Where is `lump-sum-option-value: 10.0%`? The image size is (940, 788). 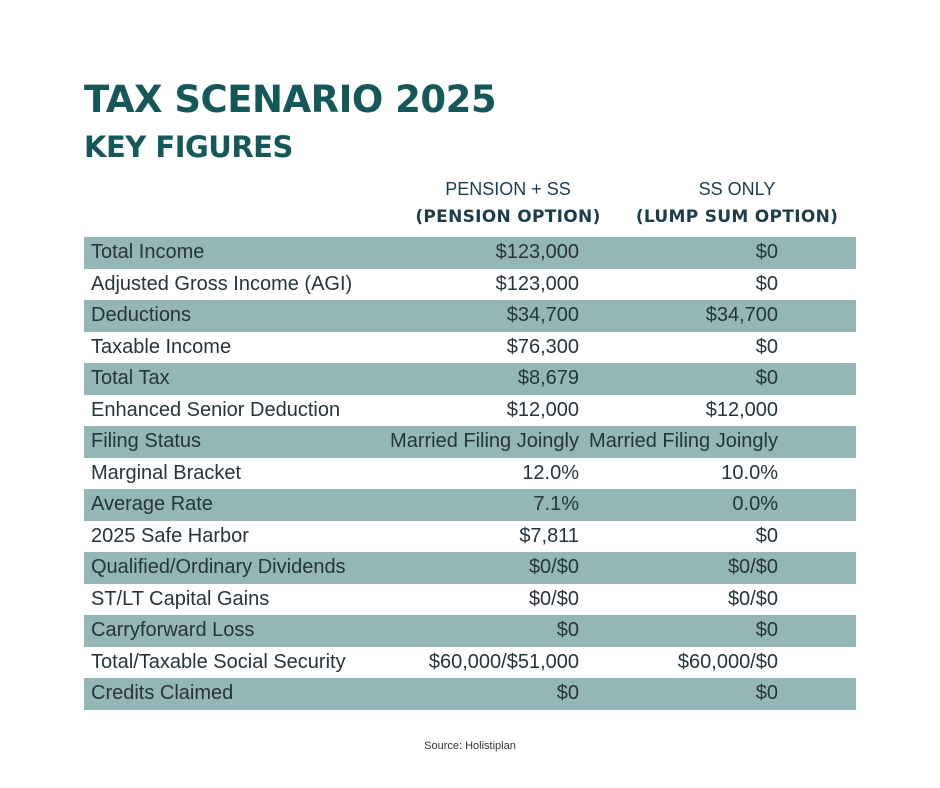 lump-sum-option-value: 10.0% is located at coordinates (749, 472).